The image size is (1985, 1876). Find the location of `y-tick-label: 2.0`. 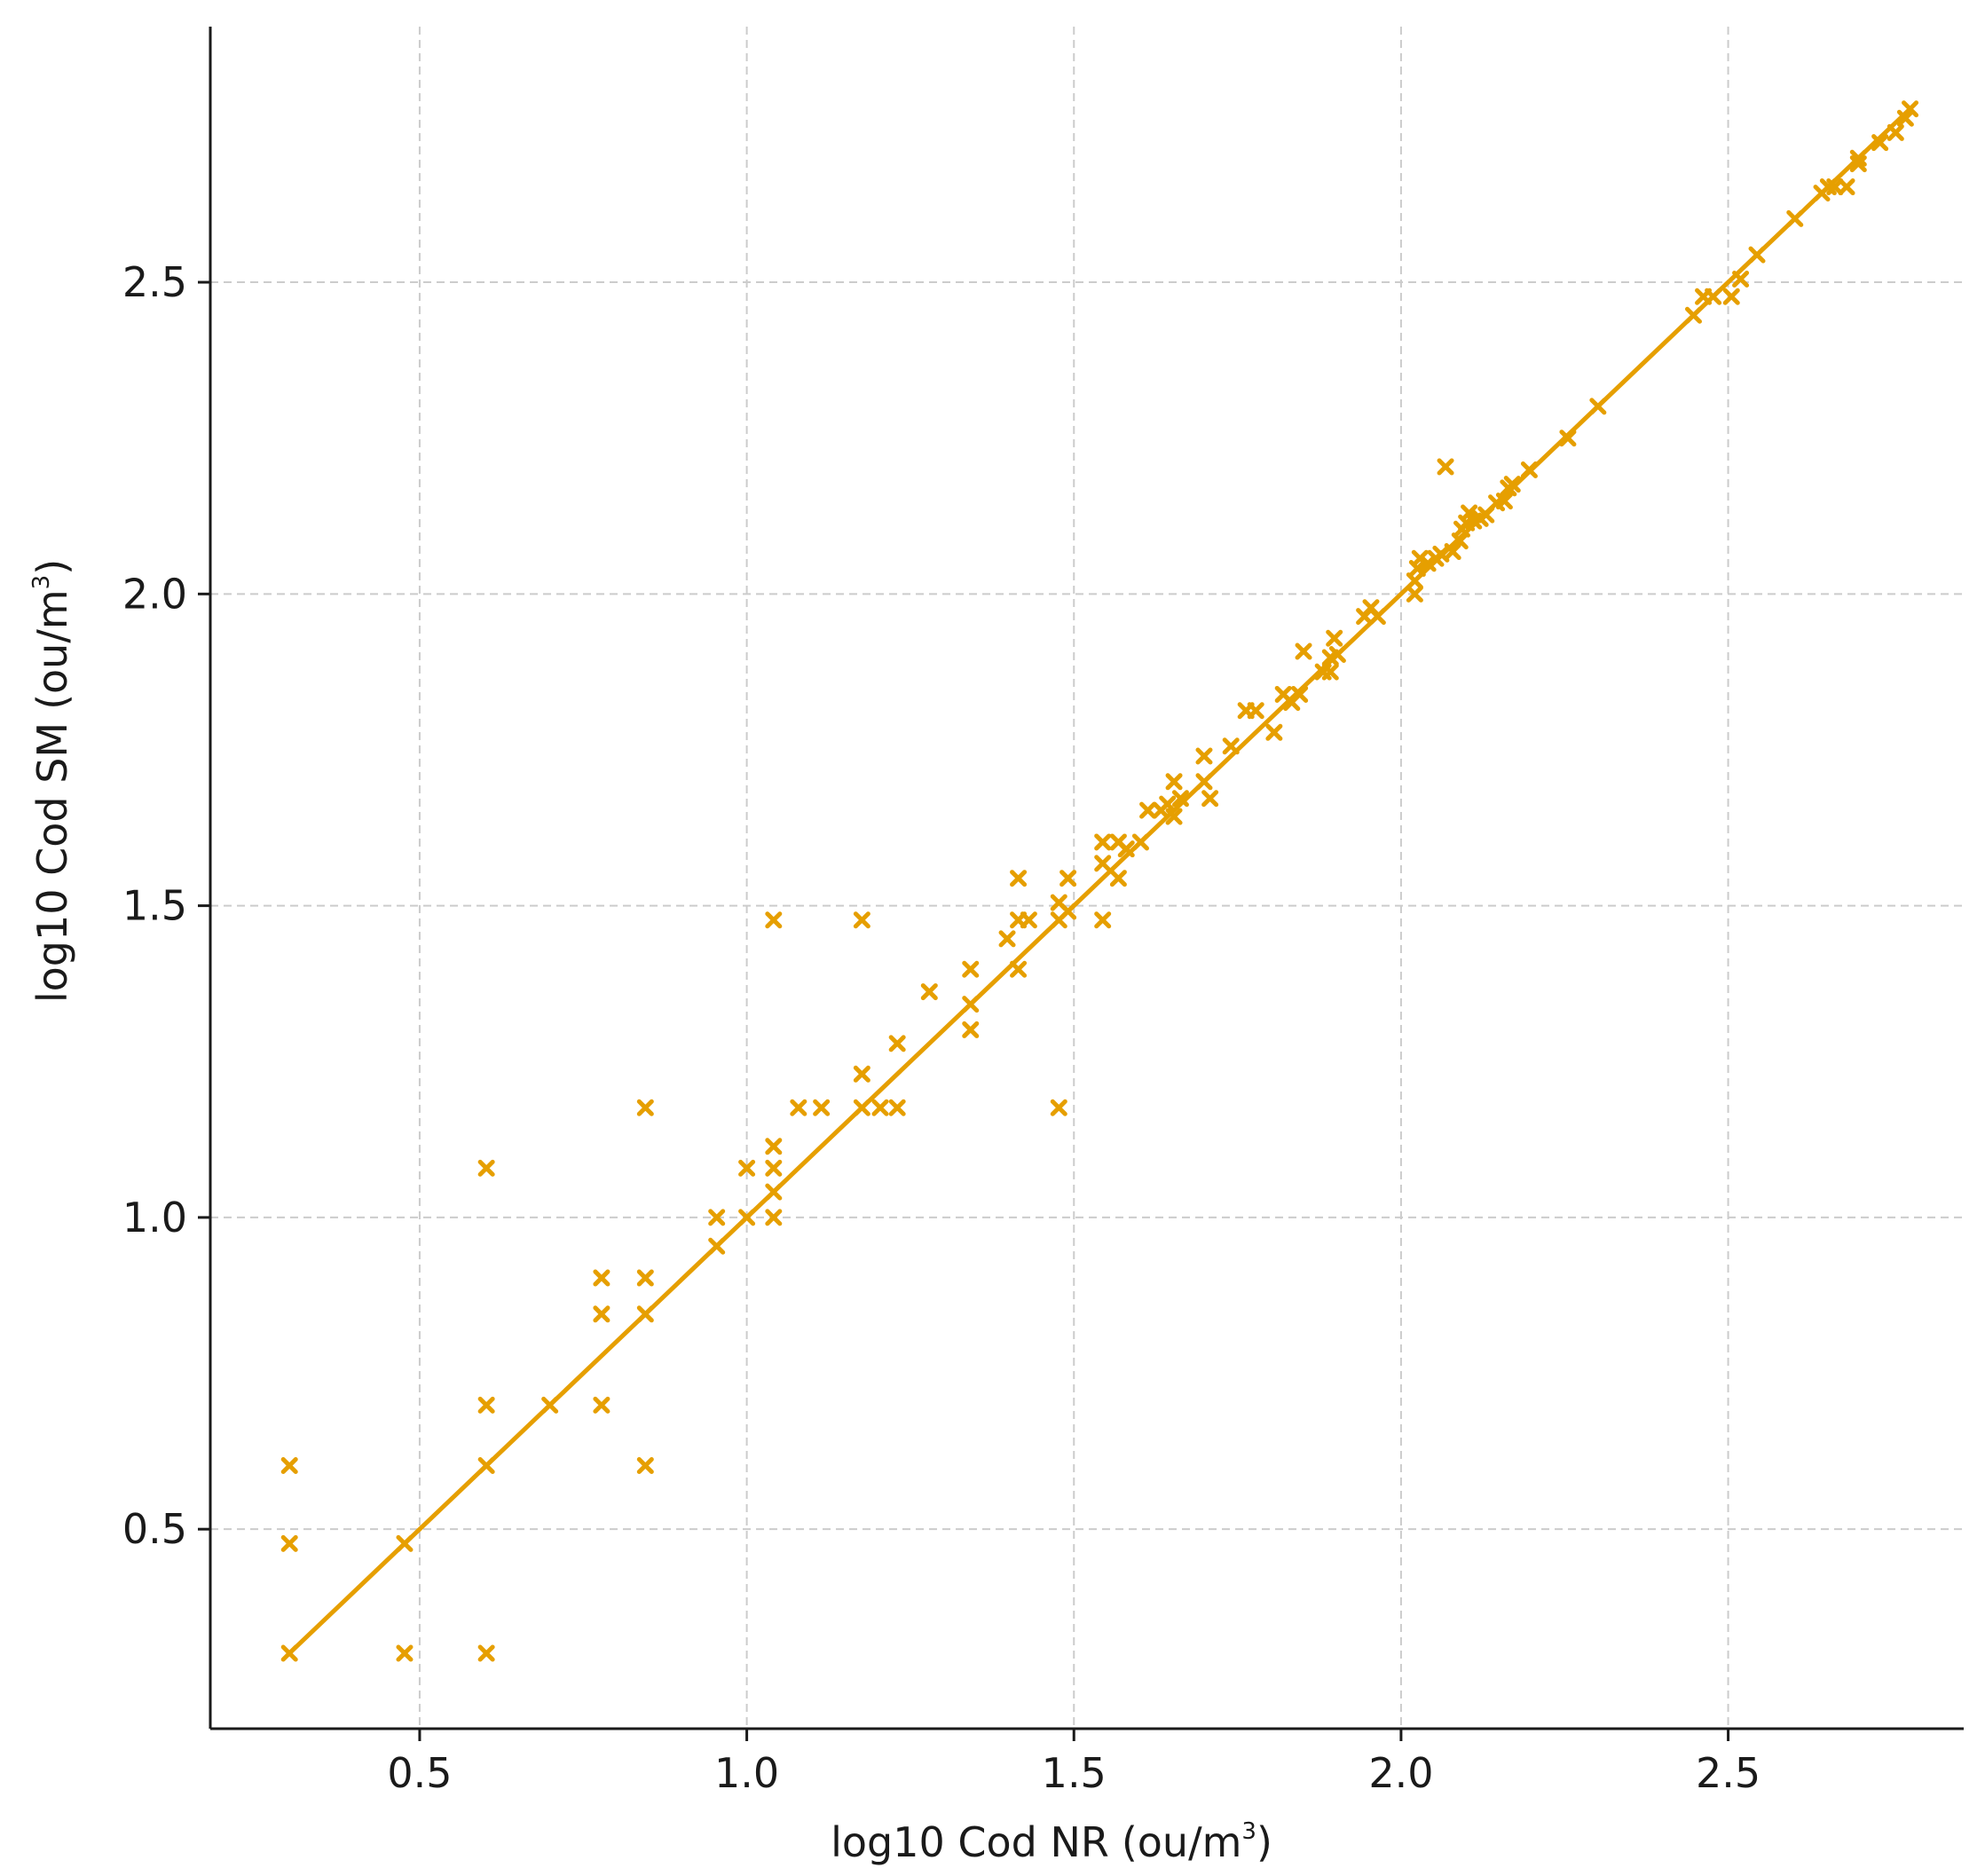

y-tick-label: 2.0 is located at coordinates (154, 594).